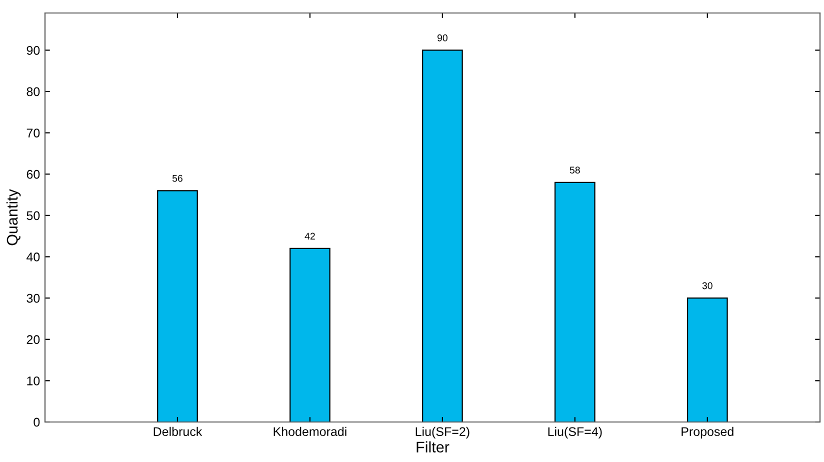  Describe the element at coordinates (33, 133) in the screenshot. I see `y-tick-label: 70` at that location.